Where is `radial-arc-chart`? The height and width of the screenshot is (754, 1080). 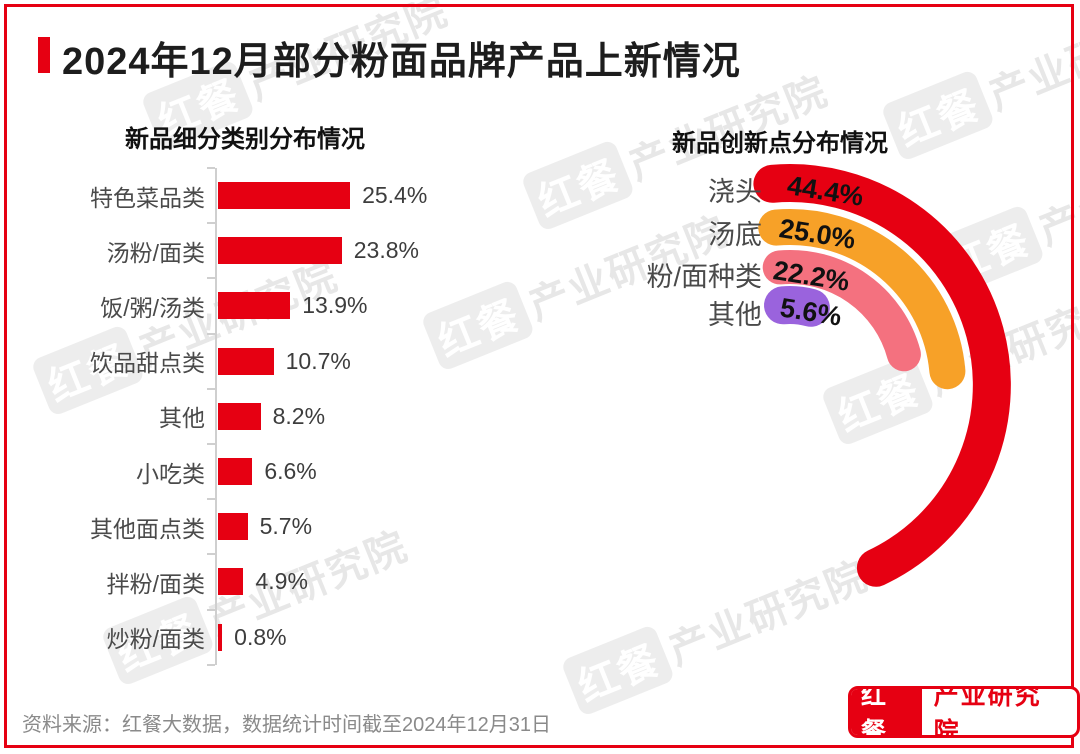 radial-arc-chart is located at coordinates (882, 375).